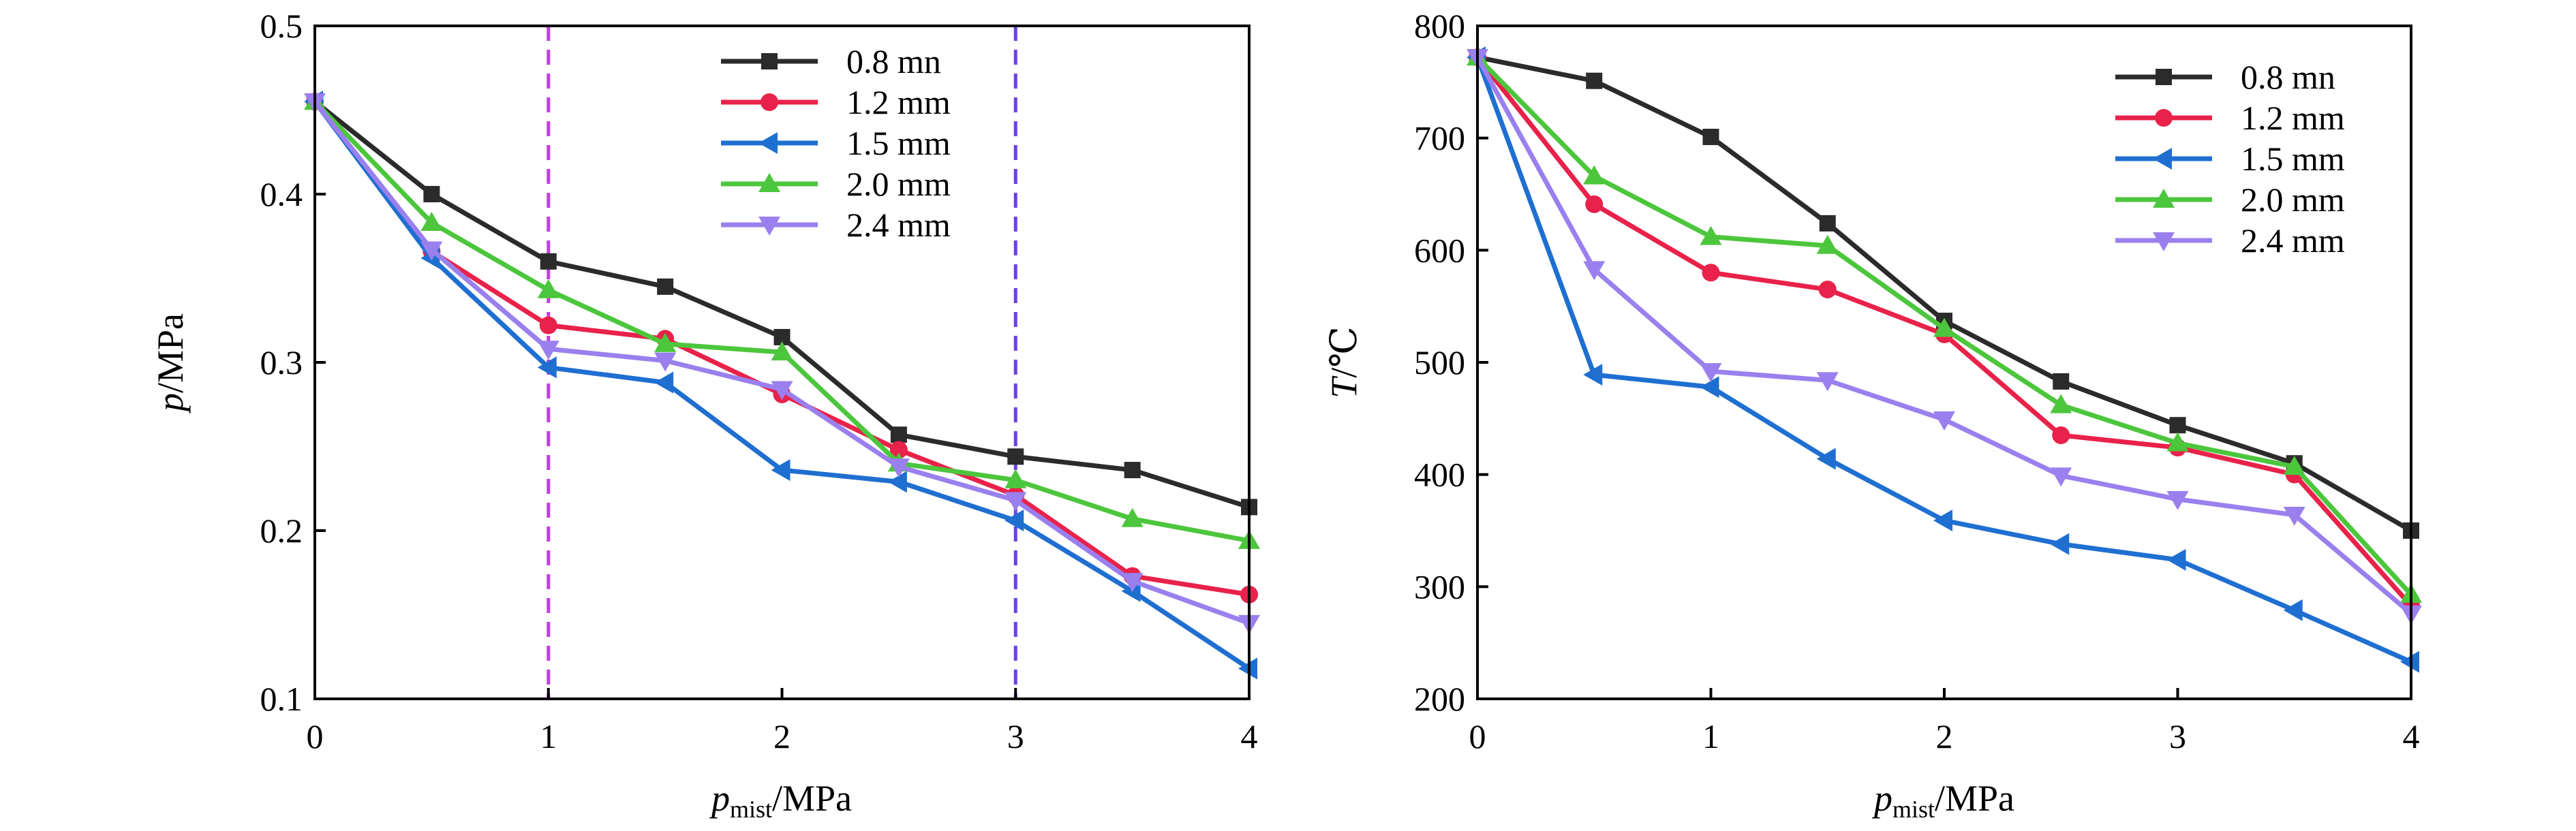 This screenshot has width=2576, height=831. I want to click on x-axis-label: pmist/MPa, so click(1943, 800).